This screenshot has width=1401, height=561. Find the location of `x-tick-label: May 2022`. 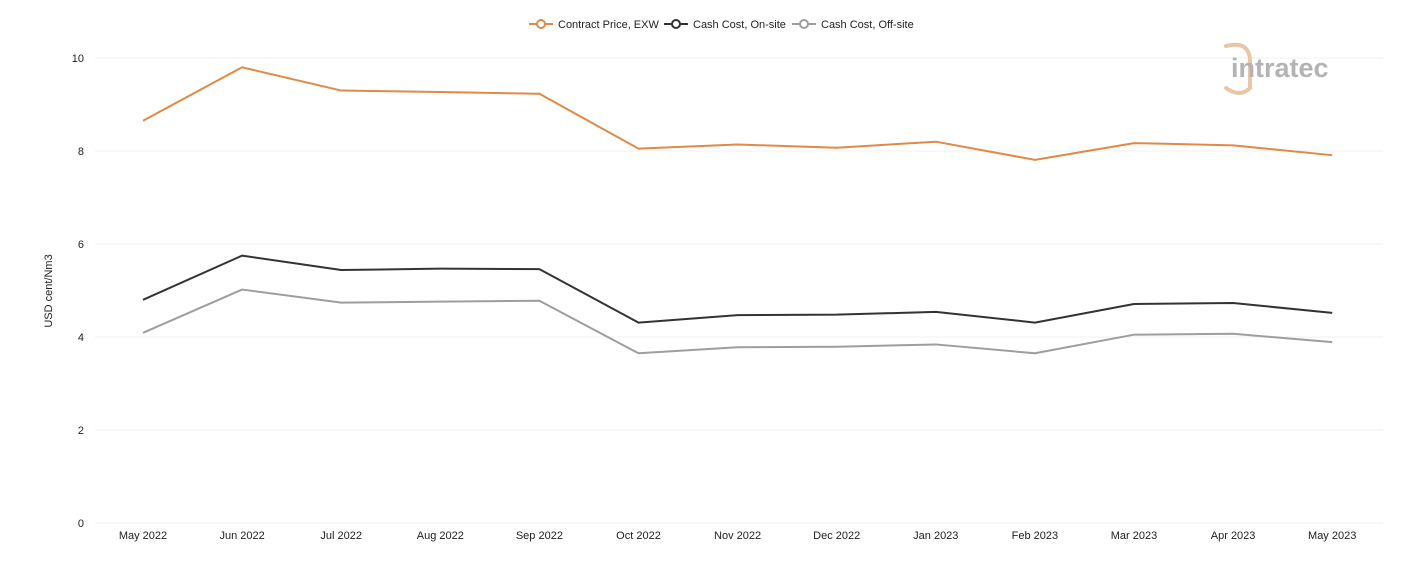

x-tick-label: May 2022 is located at coordinates (143, 536).